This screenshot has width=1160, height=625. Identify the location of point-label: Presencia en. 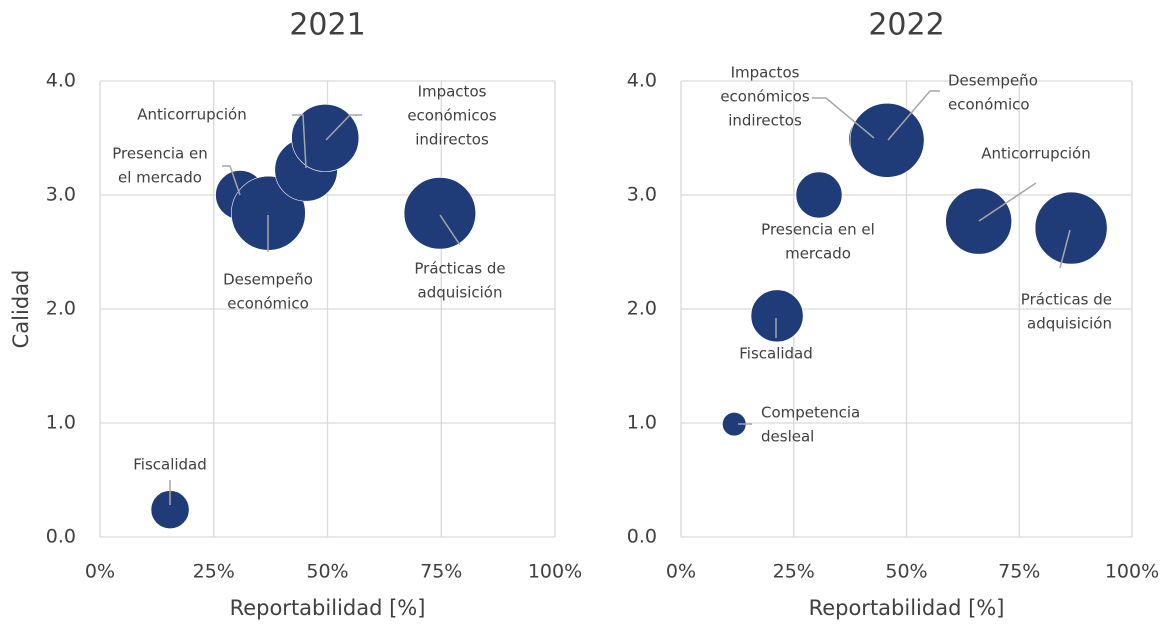
(160, 154).